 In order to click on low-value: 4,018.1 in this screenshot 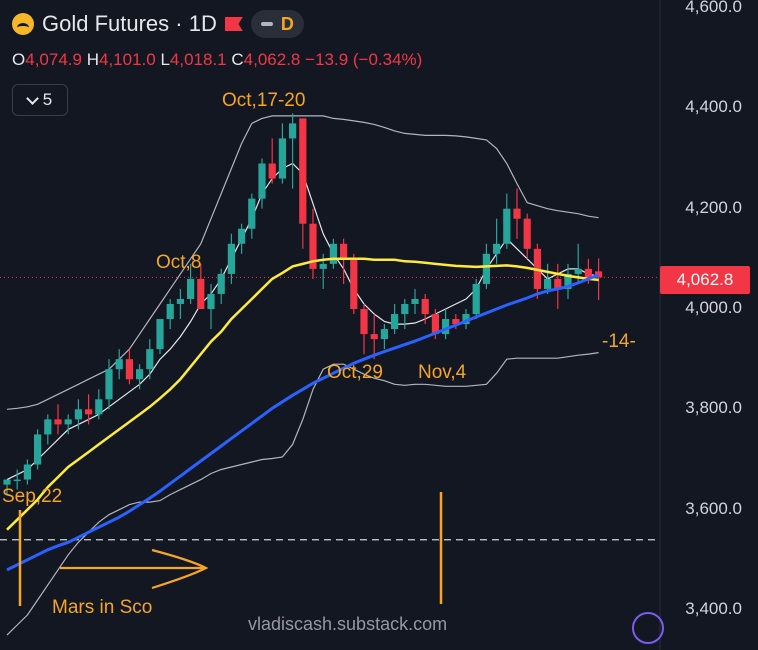, I will do `click(198, 59)`.